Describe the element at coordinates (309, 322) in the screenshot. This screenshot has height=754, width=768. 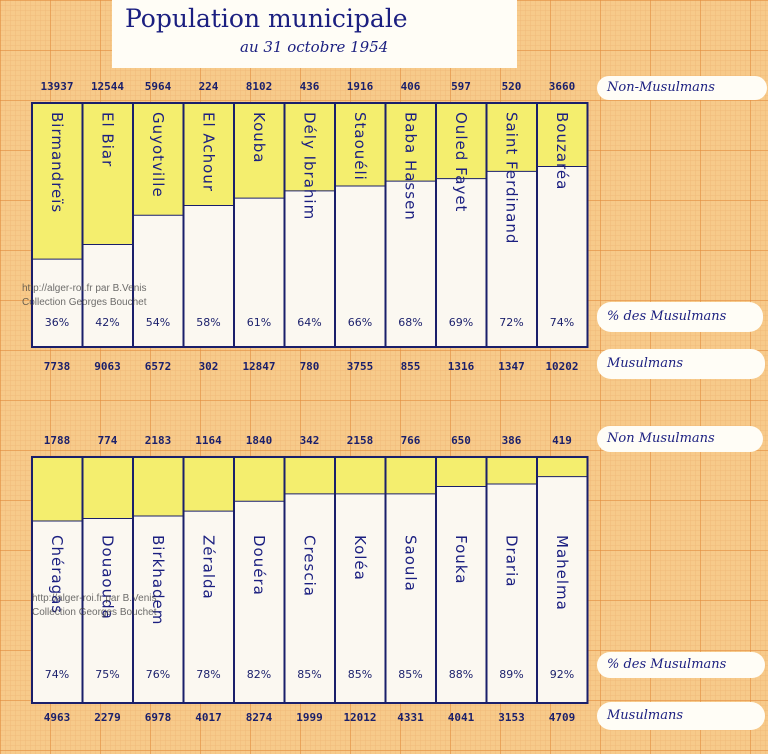
I see `pct-label: 64%` at that location.